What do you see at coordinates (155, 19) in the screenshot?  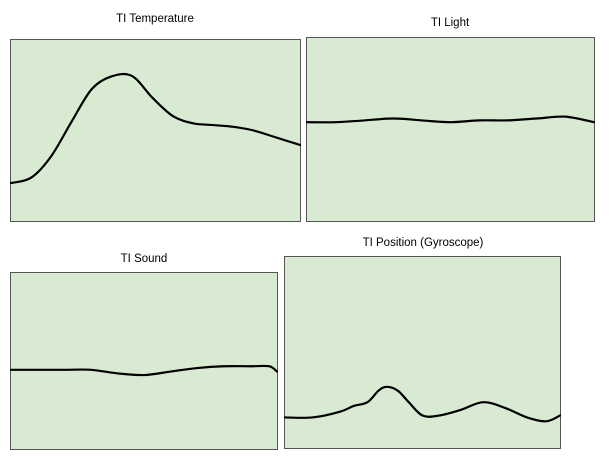 I see `panel-title-temperature: TI Temperature` at bounding box center [155, 19].